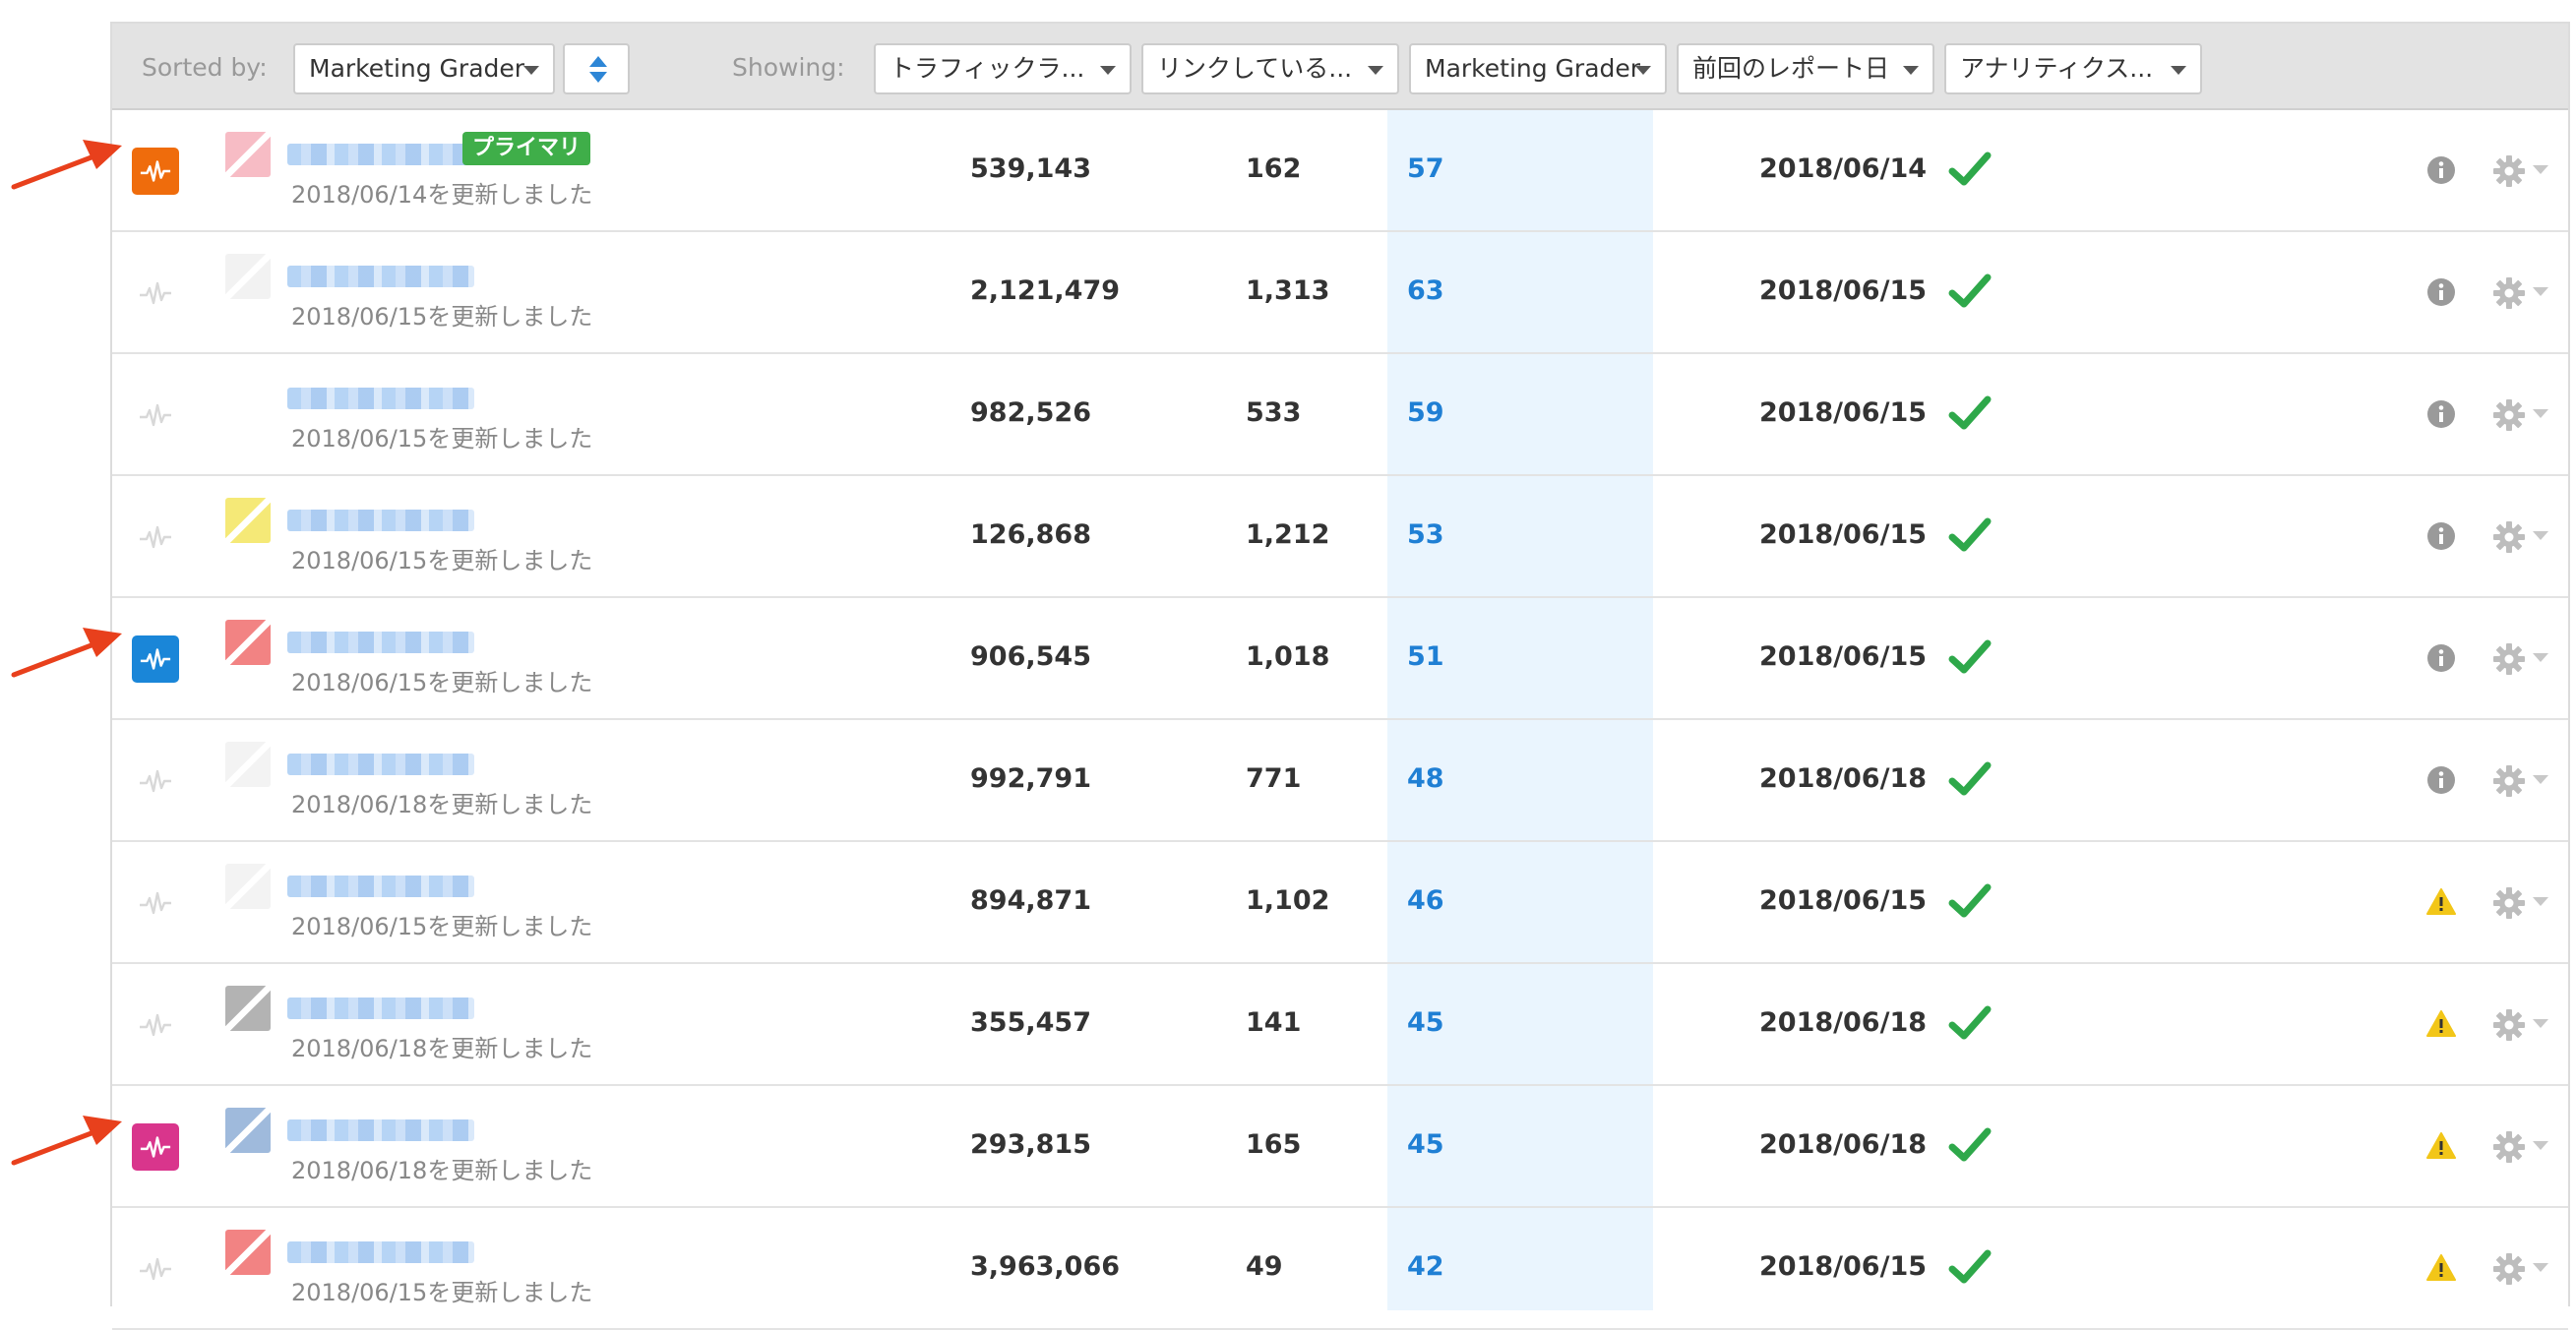  I want to click on grader-score-link: 42, so click(1425, 1266).